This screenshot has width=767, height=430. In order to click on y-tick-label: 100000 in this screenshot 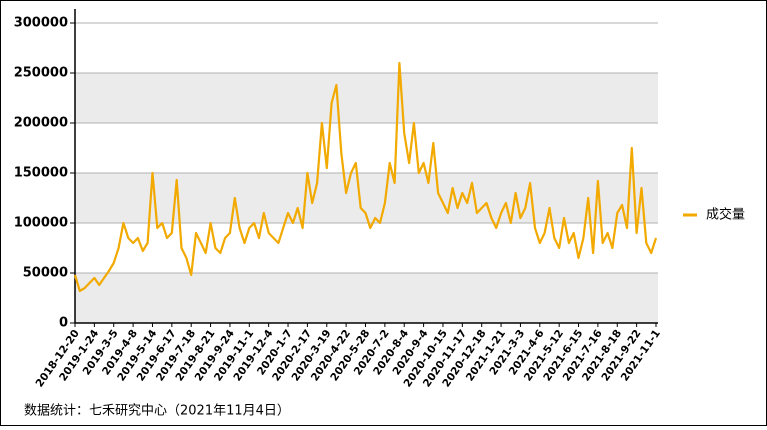, I will do `click(41, 223)`.